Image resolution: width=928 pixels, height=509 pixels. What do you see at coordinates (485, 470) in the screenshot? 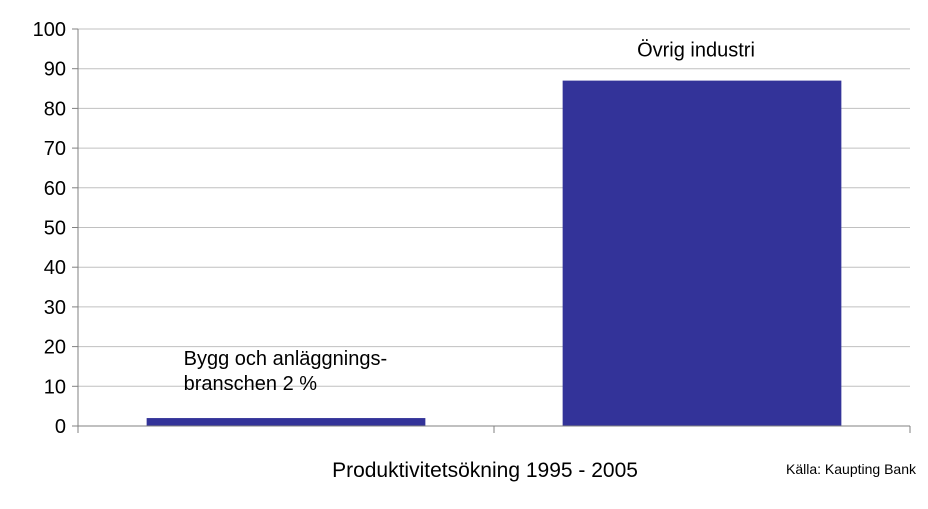
I see `x-axis-label: Produktivitetsökning 1995 - 2005` at bounding box center [485, 470].